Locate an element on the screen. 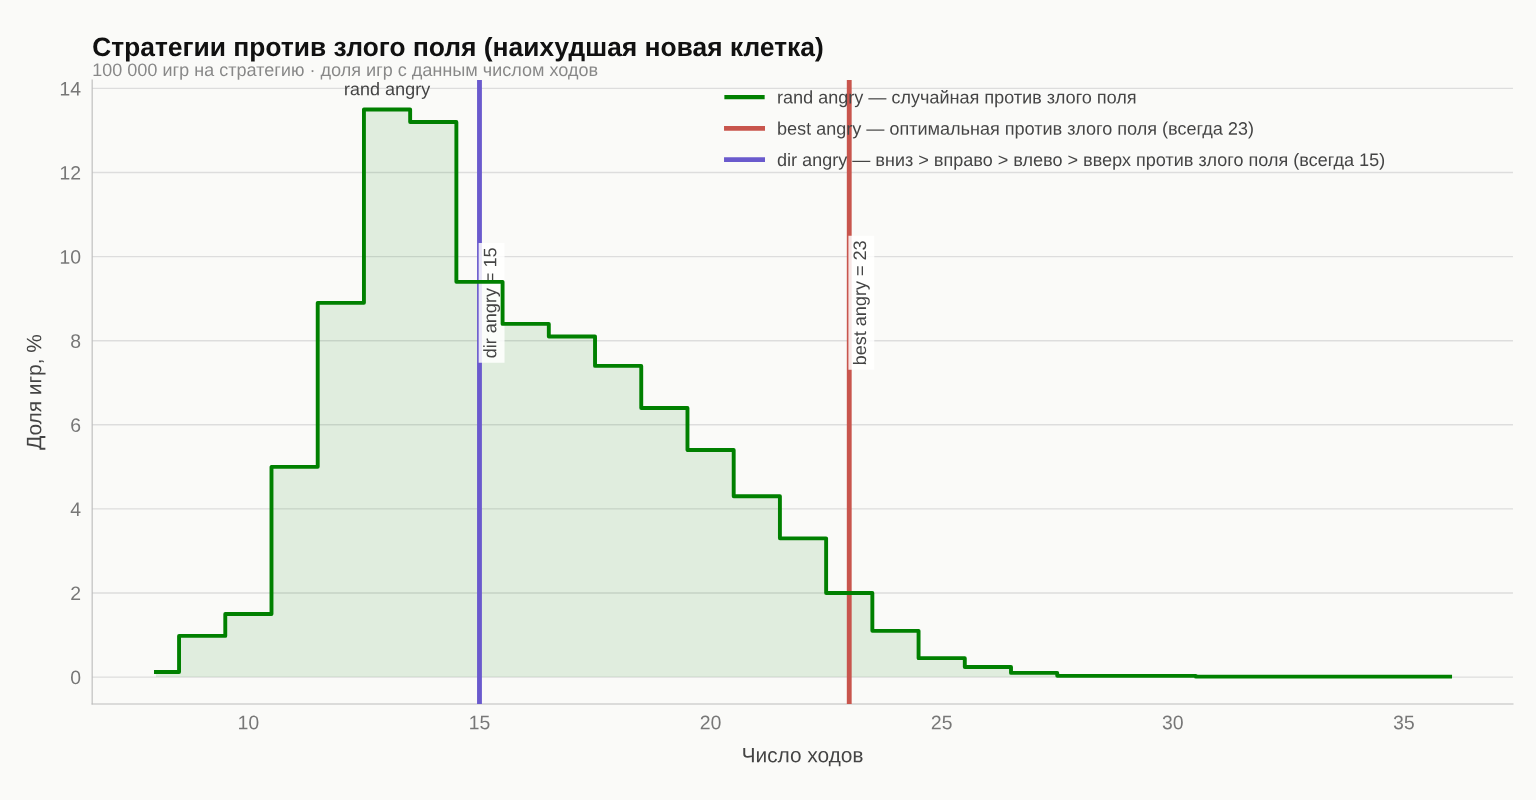  y-tick-label: 8 is located at coordinates (76, 341).